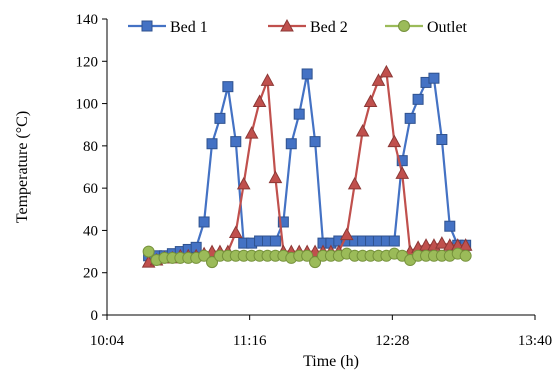  Describe the element at coordinates (321, 331) in the screenshot. I see `x-axis: 10:04 11:16 12:28 13:40` at that location.